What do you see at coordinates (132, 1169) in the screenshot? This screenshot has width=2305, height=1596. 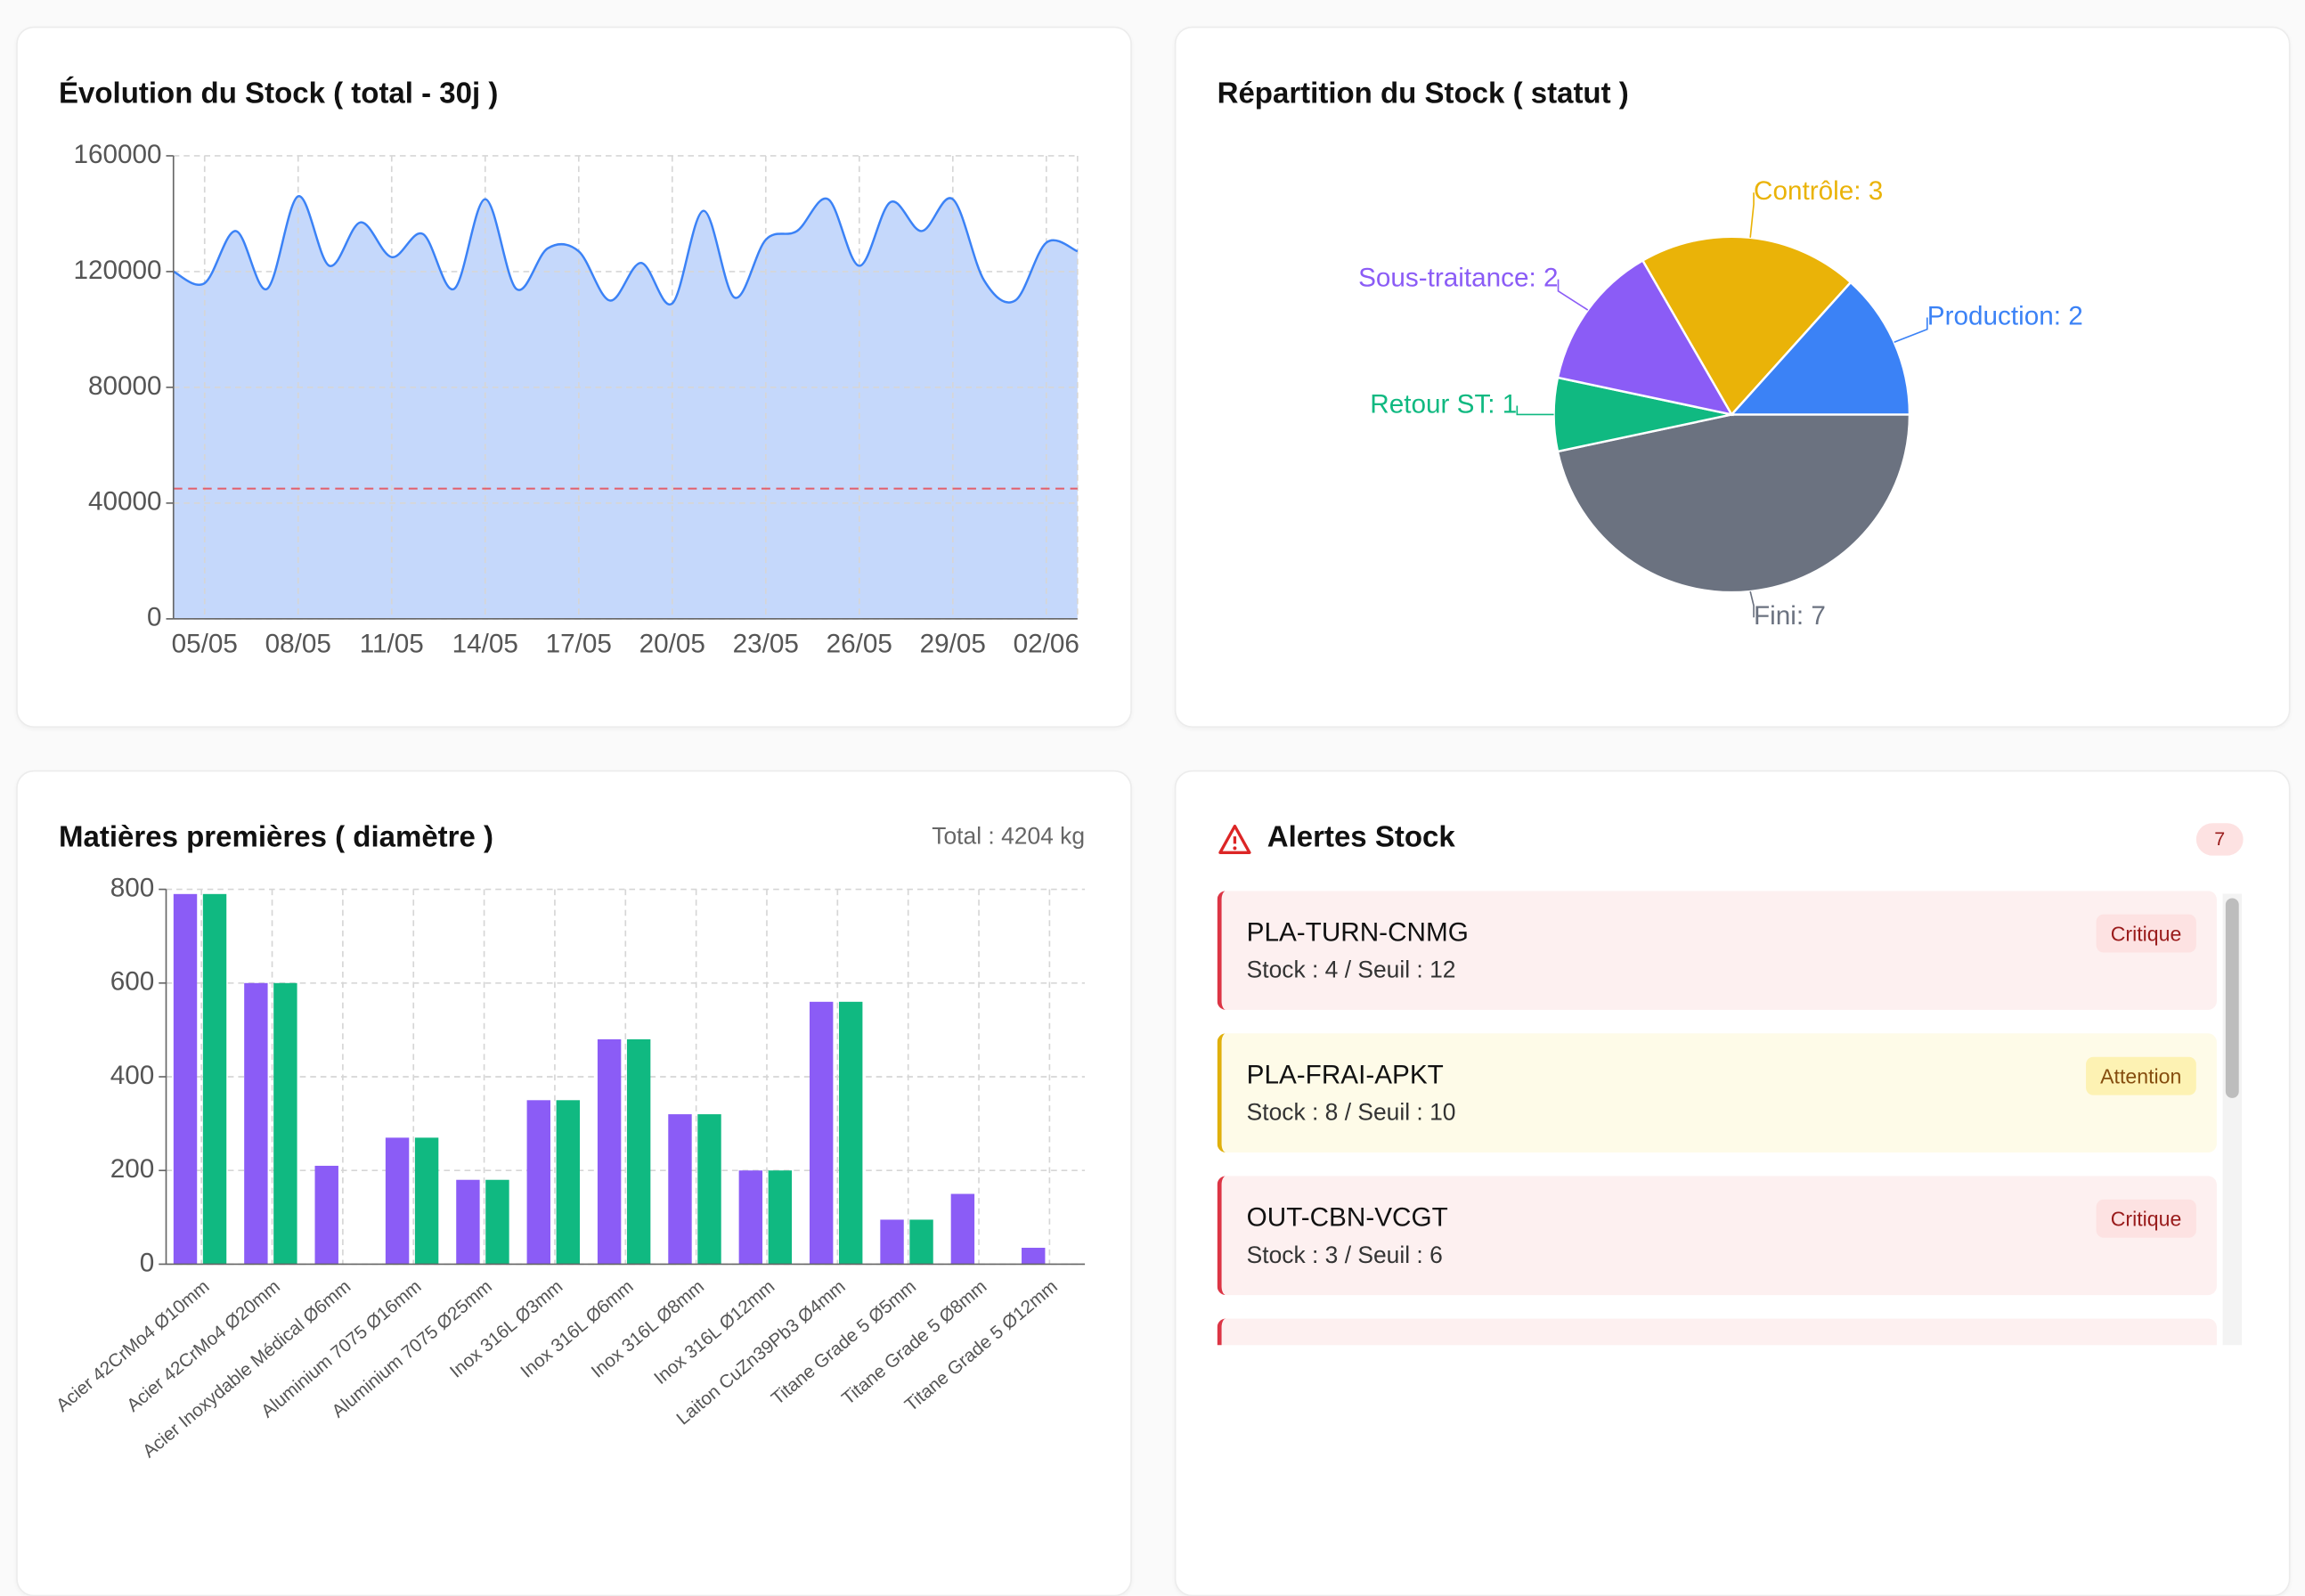 I see `y-tick-label: 200` at bounding box center [132, 1169].